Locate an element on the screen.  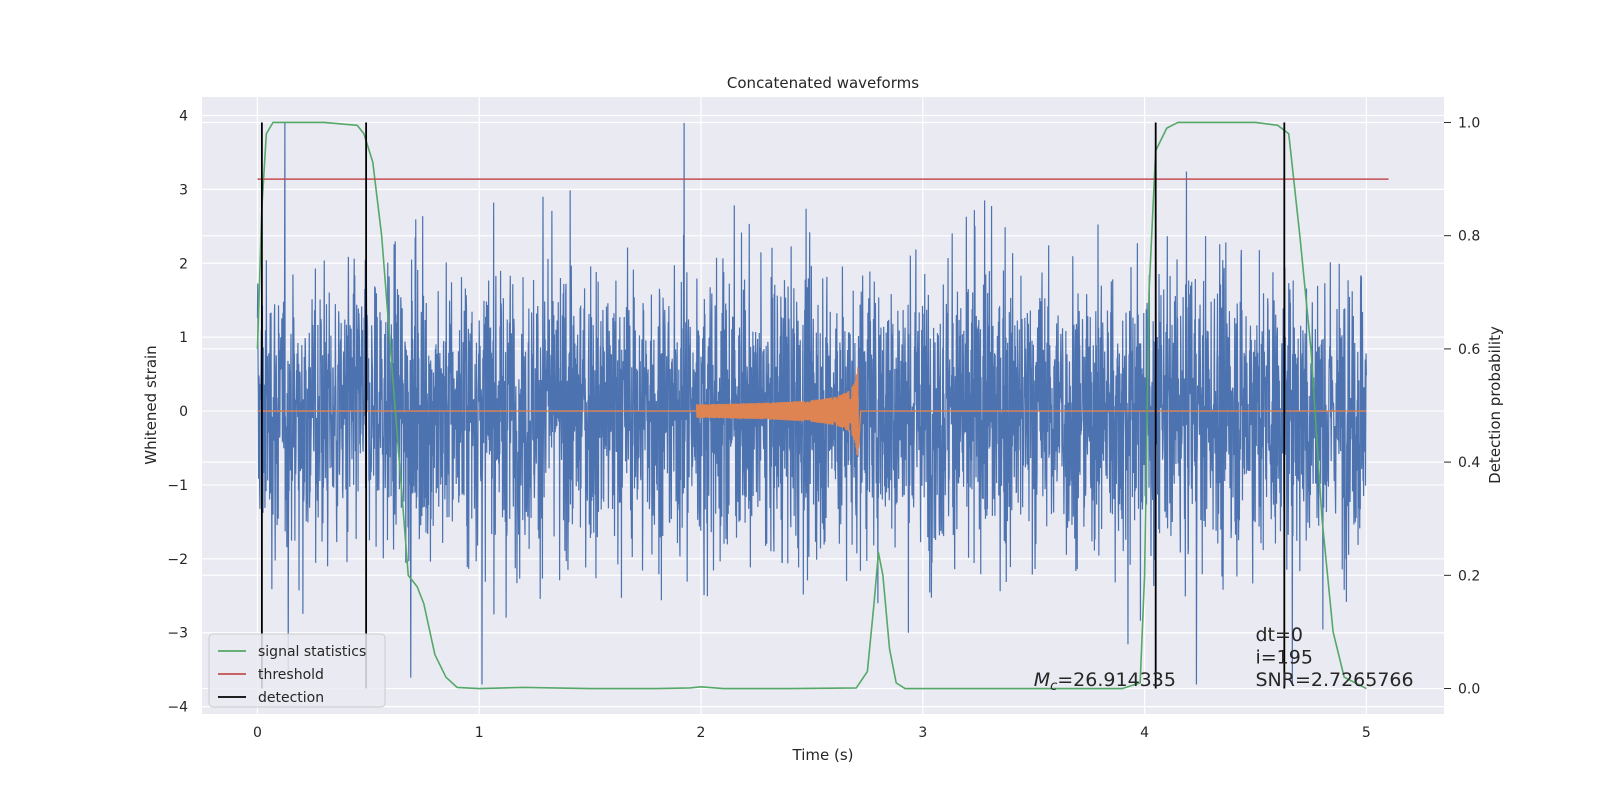
chirp-waveform-line is located at coordinates (812, 411).